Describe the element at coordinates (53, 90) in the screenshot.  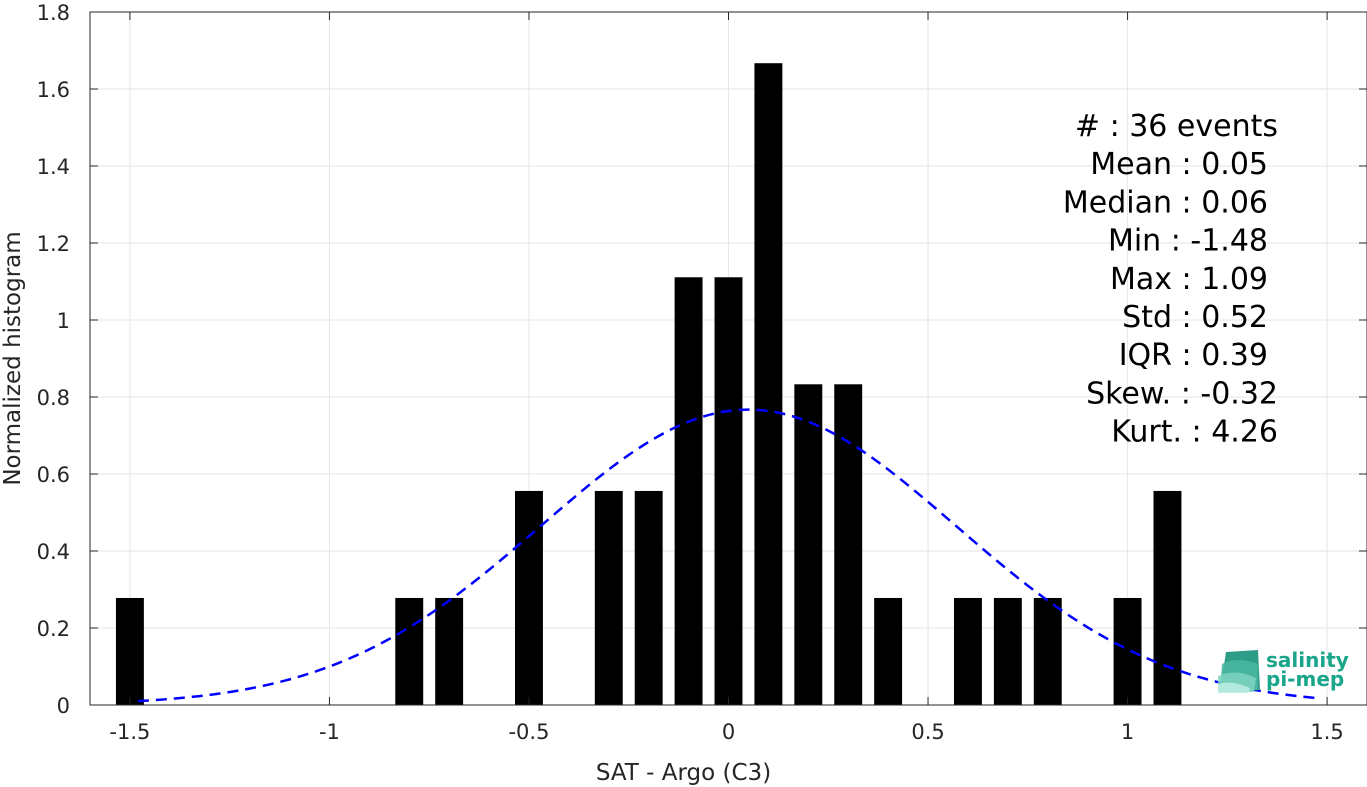
I see `y-tick-label: 1.6` at that location.